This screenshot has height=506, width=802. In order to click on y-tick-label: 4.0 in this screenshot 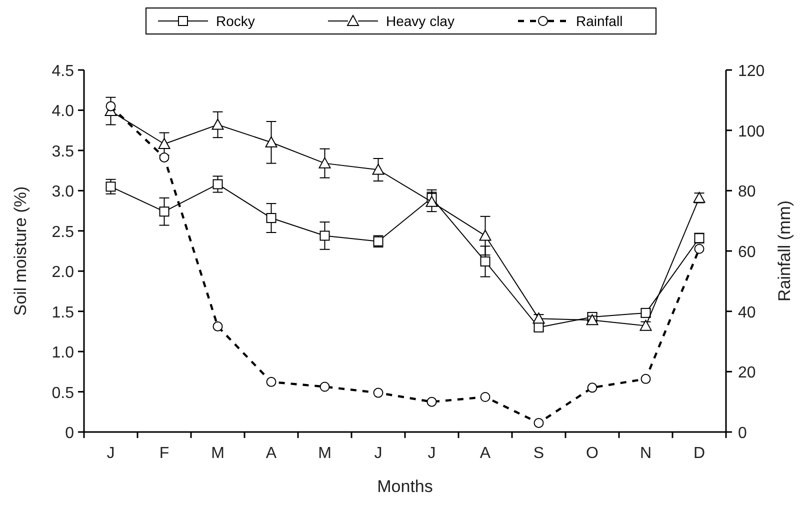, I will do `click(63, 111)`.